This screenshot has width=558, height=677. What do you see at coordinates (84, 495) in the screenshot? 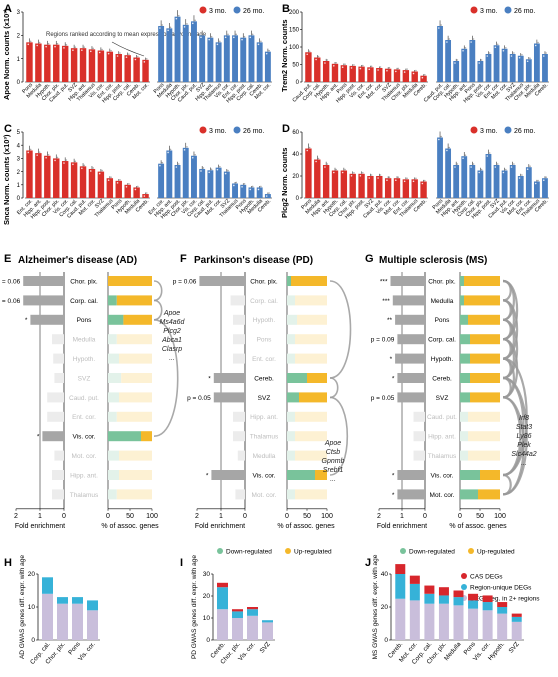
I see `region-label: Thalamus` at bounding box center [84, 495].